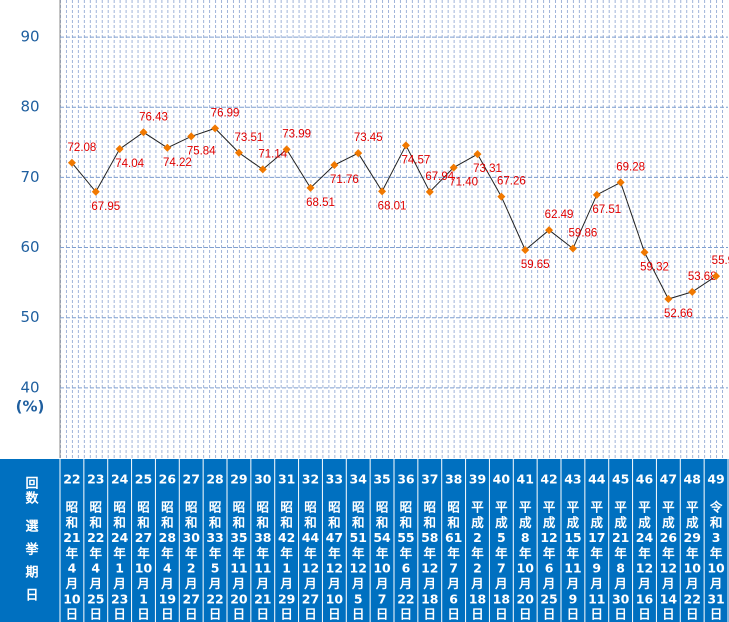  I want to click on date-header: 選挙期日, so click(31, 564).